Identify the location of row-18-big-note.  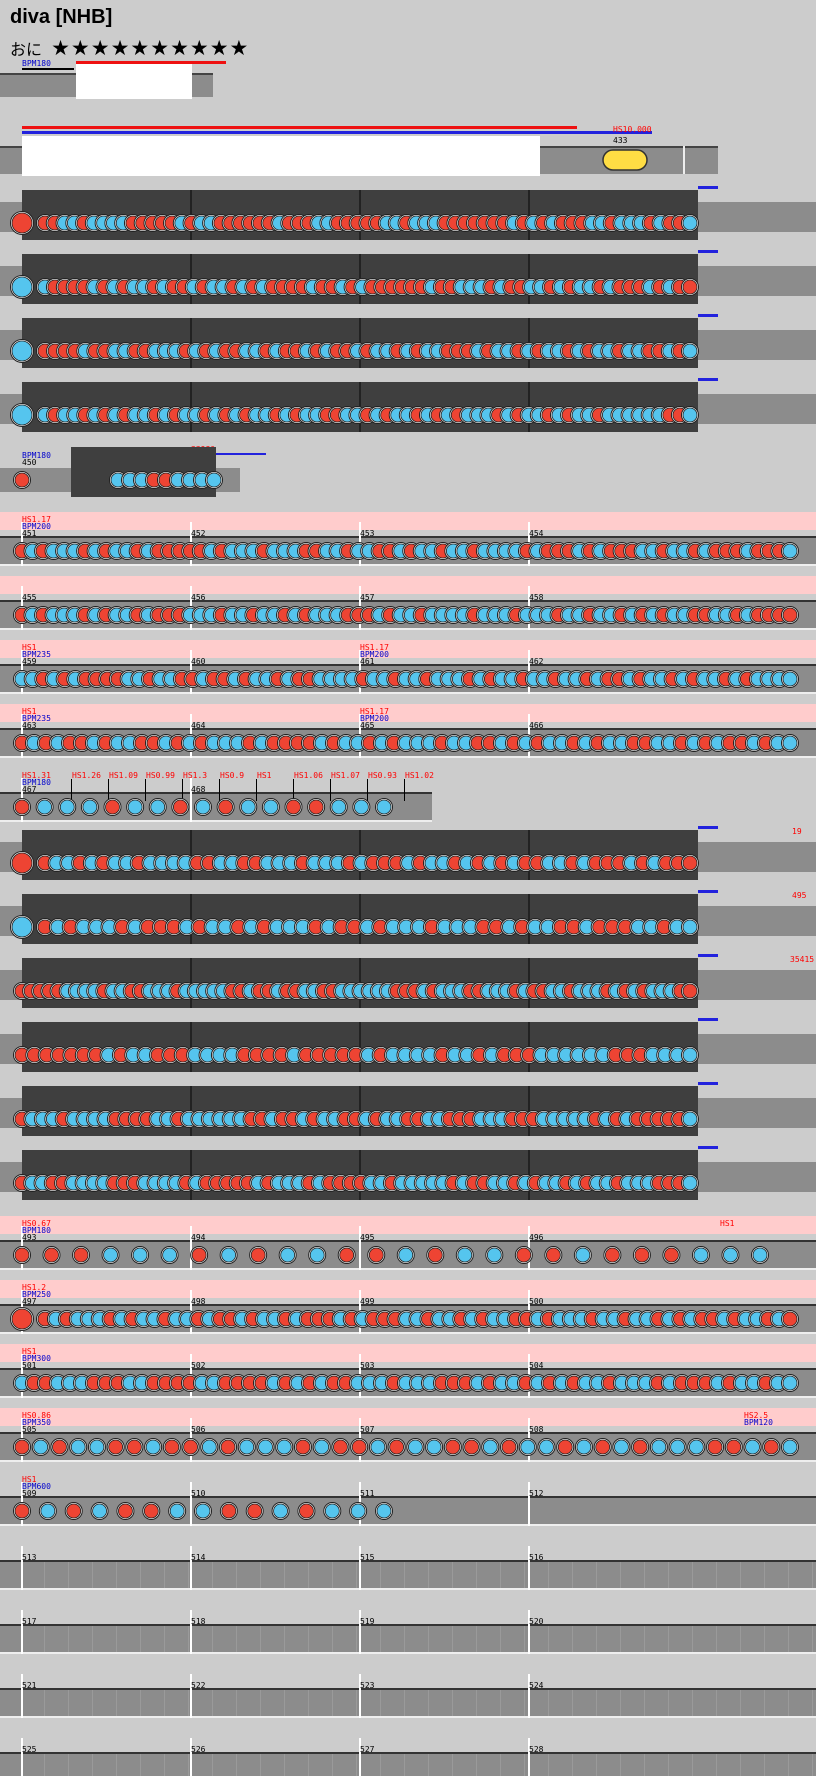
(22, 1319).